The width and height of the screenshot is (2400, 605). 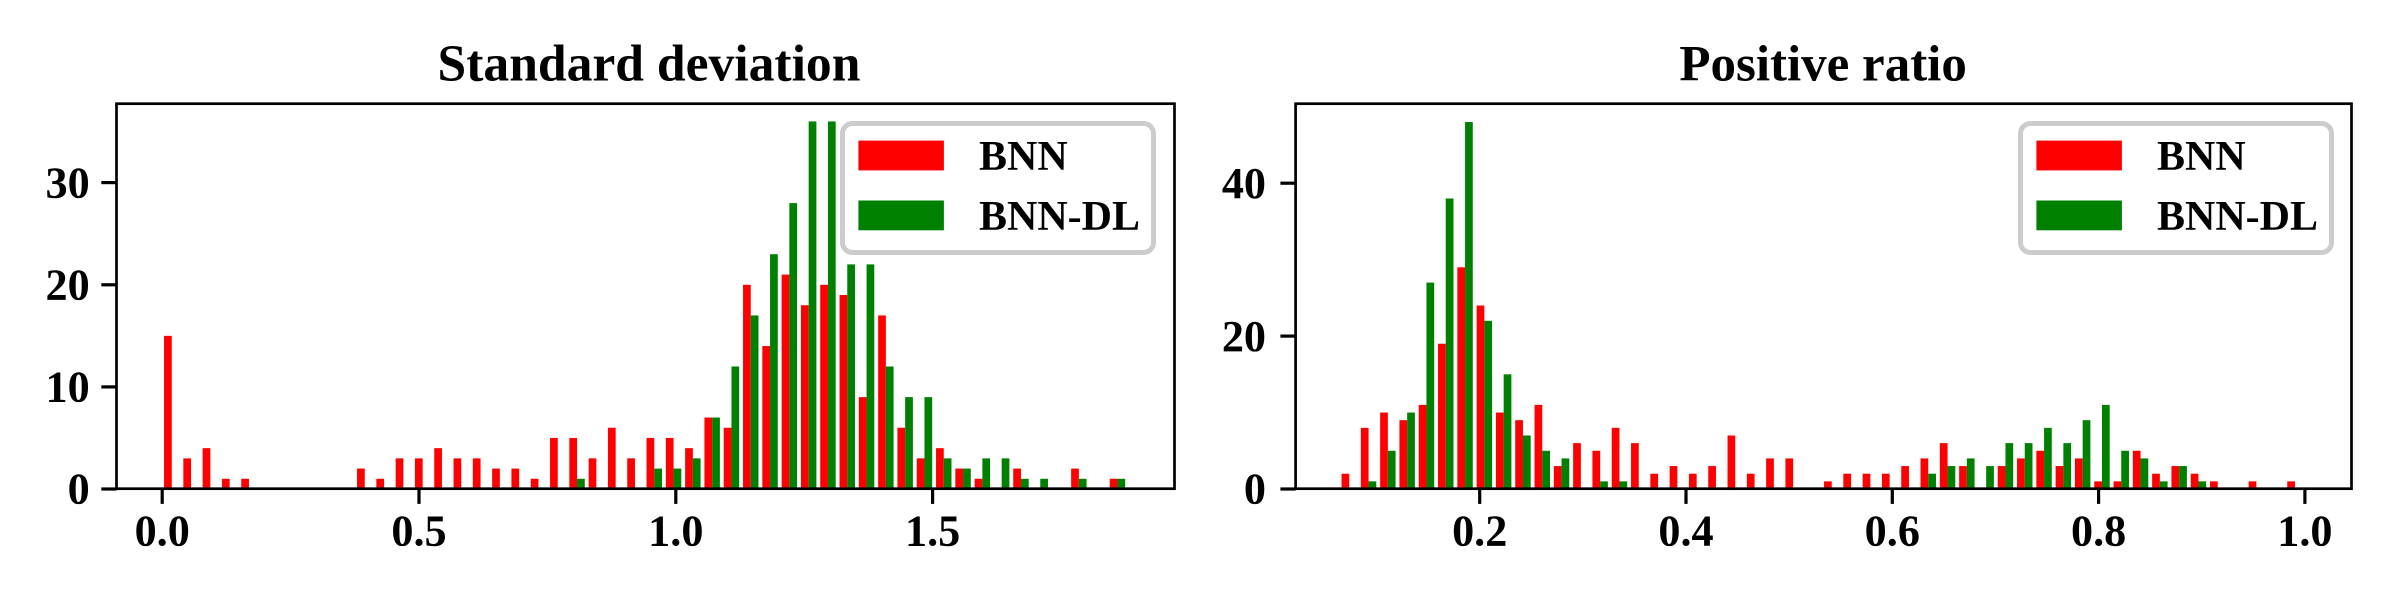 What do you see at coordinates (1892, 531) in the screenshot?
I see `svg-text: 0.6` at bounding box center [1892, 531].